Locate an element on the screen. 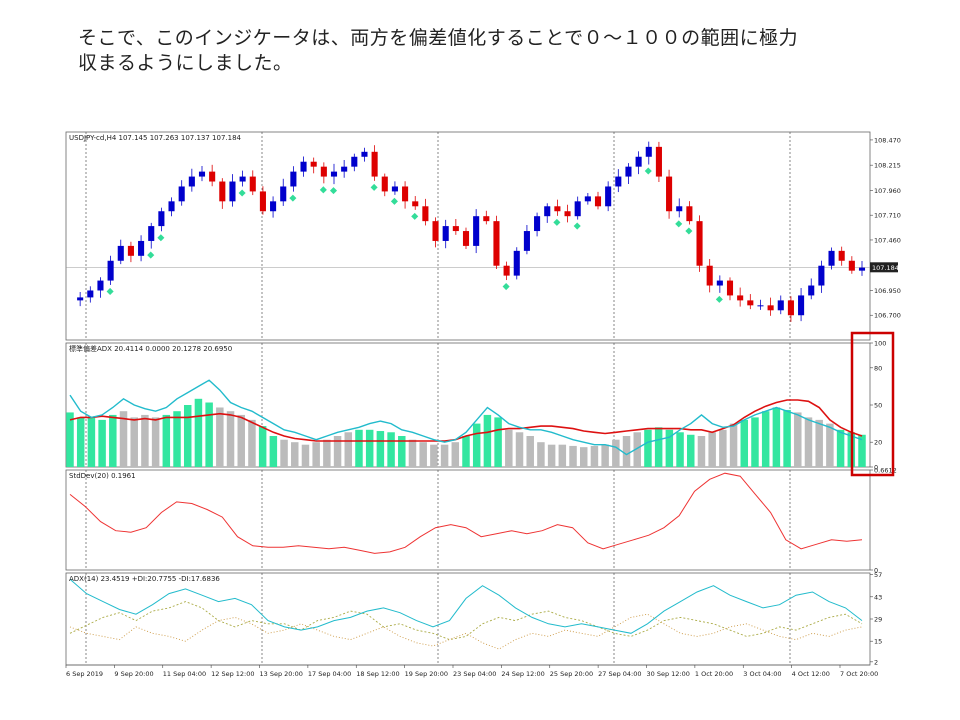  y-tick-label: 80 is located at coordinates (878, 368).